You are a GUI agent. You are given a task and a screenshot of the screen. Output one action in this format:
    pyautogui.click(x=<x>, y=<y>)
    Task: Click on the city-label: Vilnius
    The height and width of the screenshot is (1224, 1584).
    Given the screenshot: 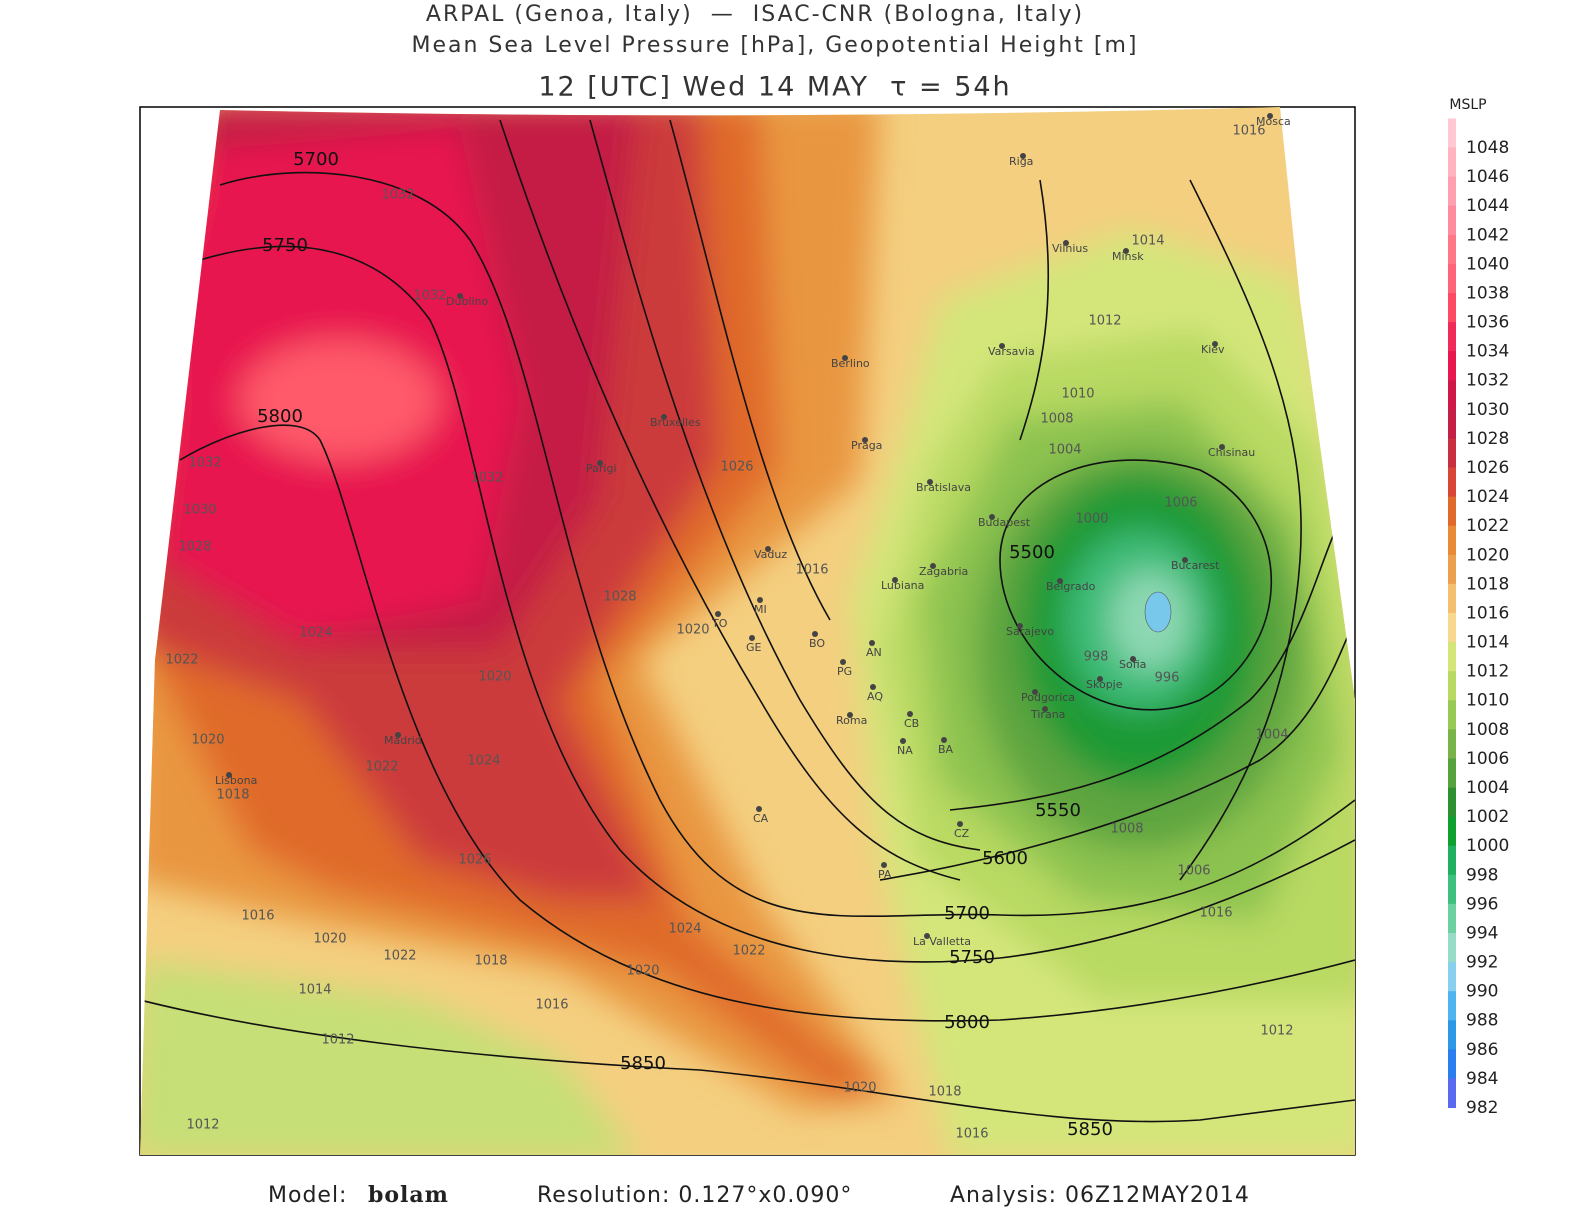 What is the action you would take?
    pyautogui.click(x=1070, y=248)
    